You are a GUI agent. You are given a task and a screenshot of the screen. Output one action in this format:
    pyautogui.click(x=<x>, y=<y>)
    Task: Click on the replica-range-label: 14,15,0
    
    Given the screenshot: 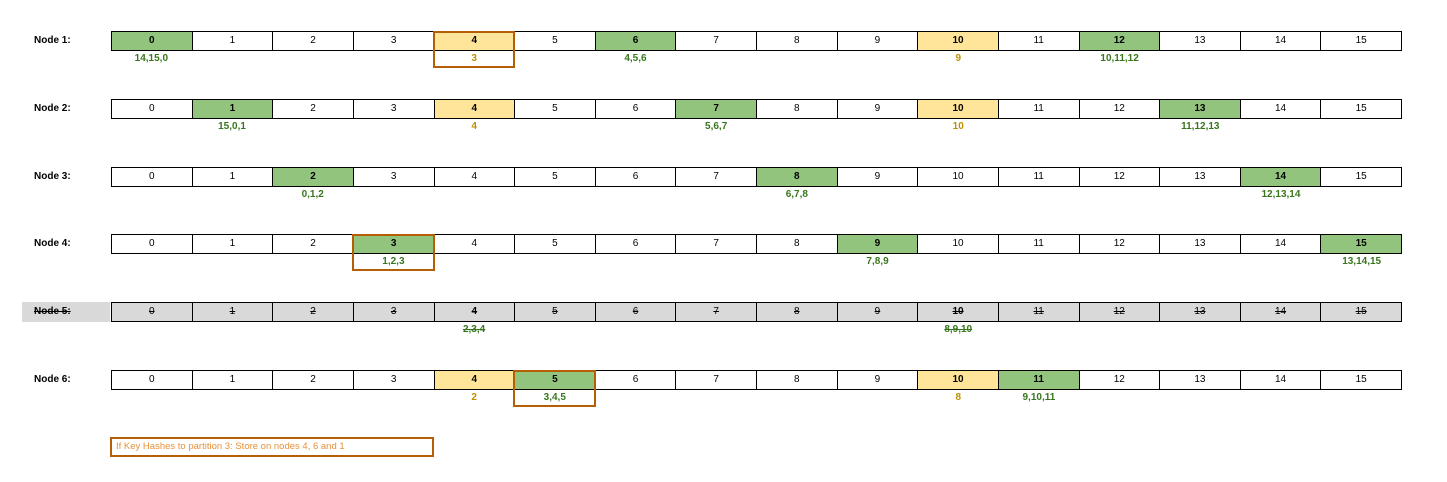 What is the action you would take?
    pyautogui.click(x=151, y=58)
    